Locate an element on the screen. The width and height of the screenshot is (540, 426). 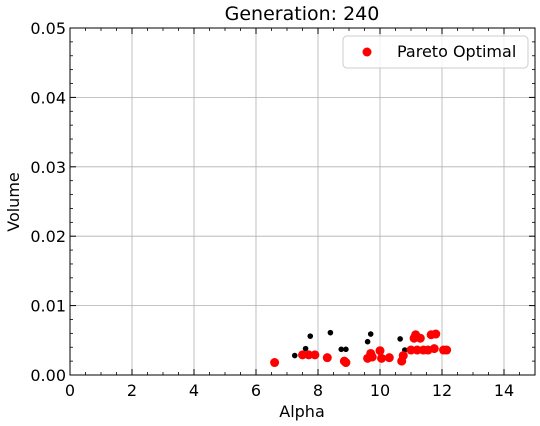
x-tick-label: 4 is located at coordinates (194, 390).